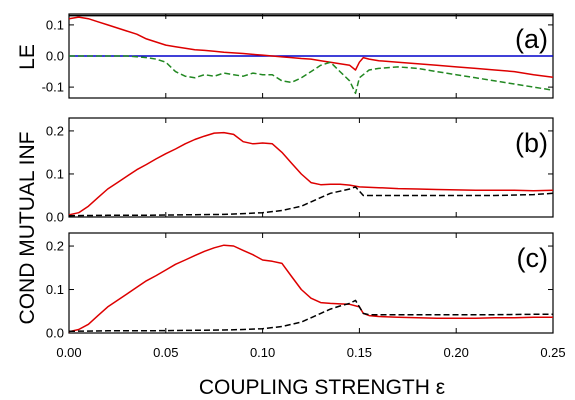 This screenshot has height=400, width=575. Describe the element at coordinates (55, 289) in the screenshot. I see `y-tick-label-c: 0.1` at that location.